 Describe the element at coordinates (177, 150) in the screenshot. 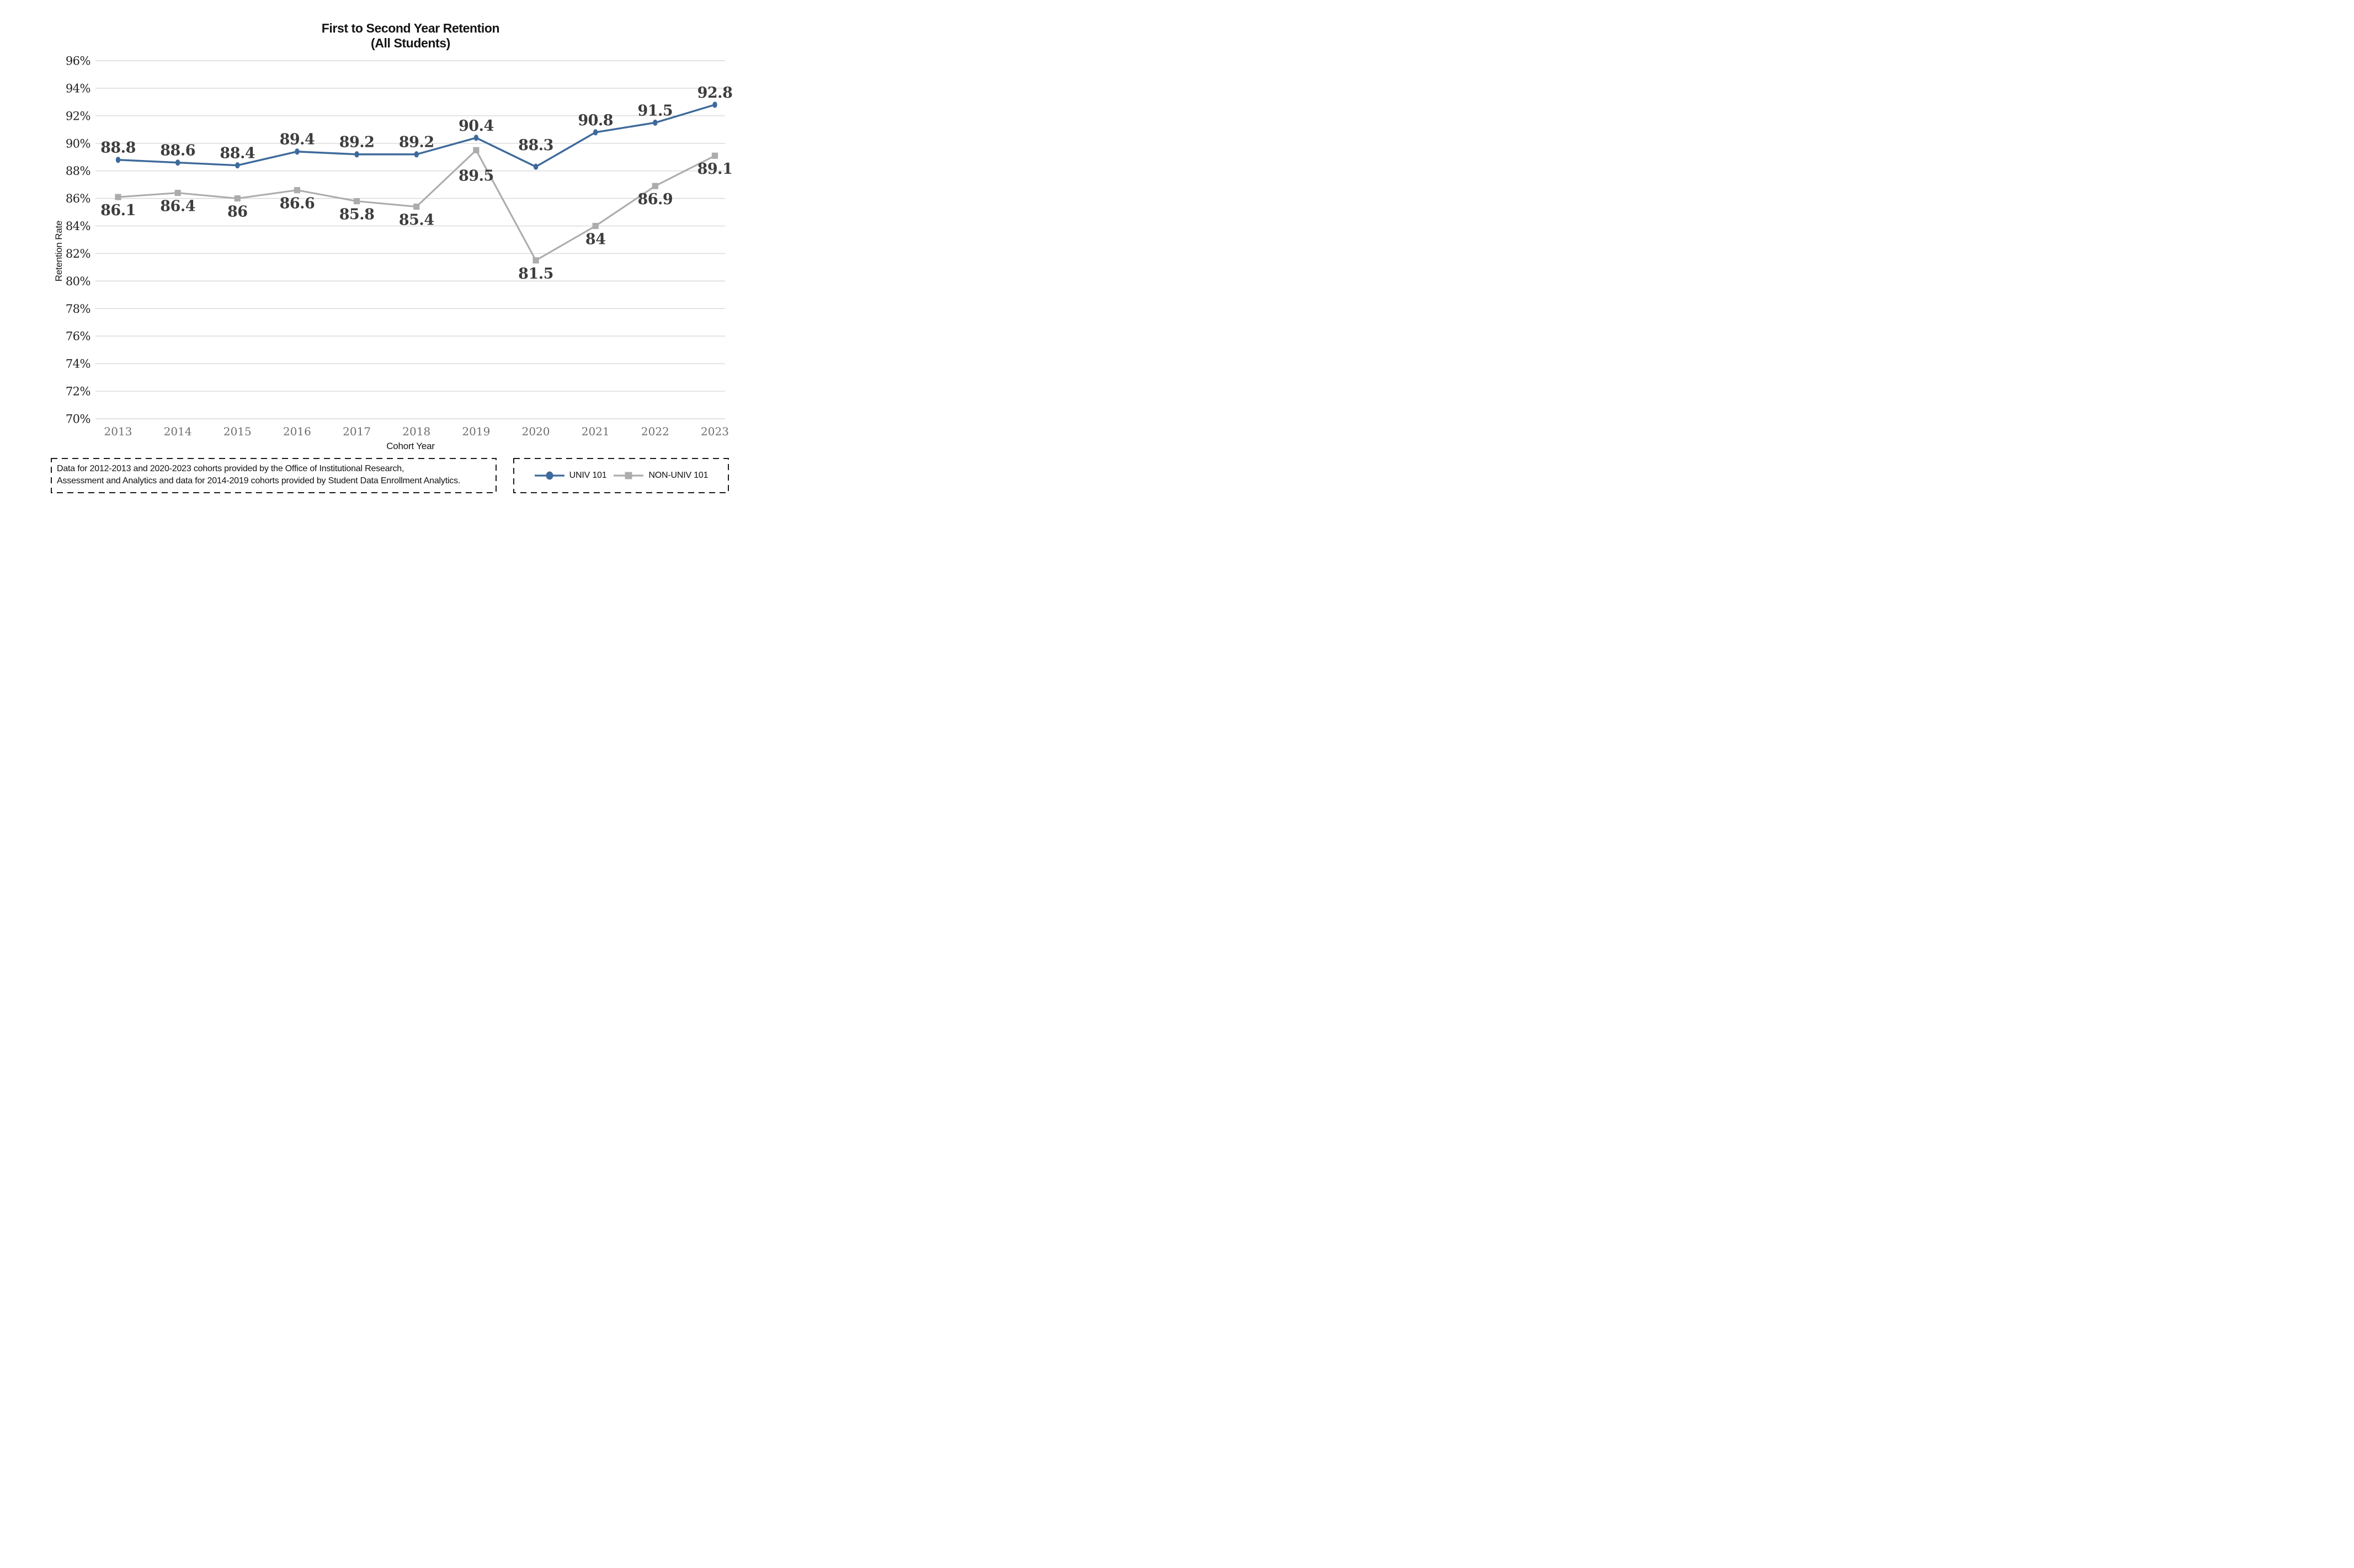

I see `univ-101-data-label: 88.6` at that location.